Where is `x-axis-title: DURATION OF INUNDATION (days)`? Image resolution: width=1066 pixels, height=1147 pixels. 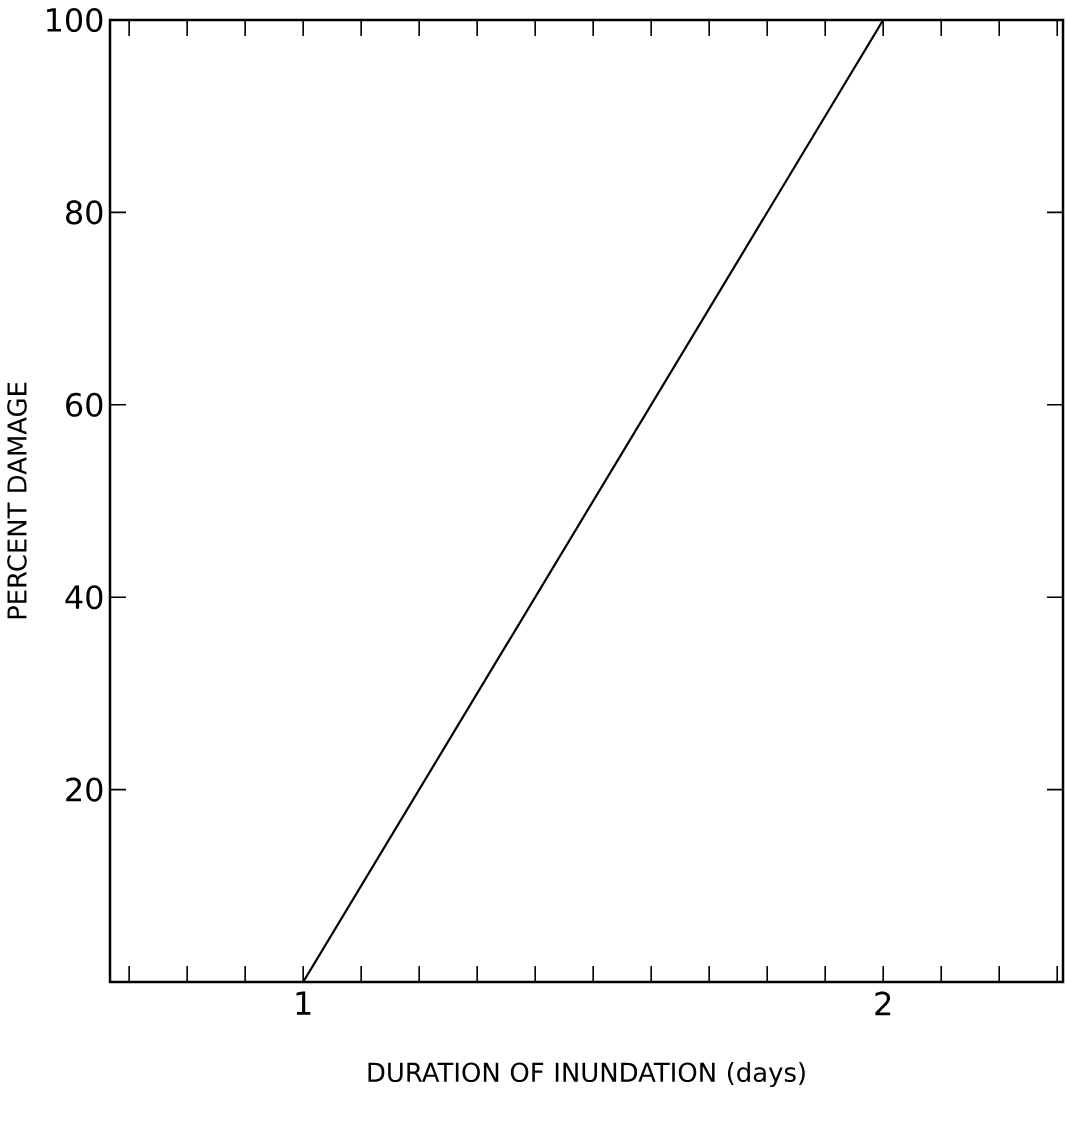 x-axis-title: DURATION OF INUNDATION (days) is located at coordinates (586, 1075).